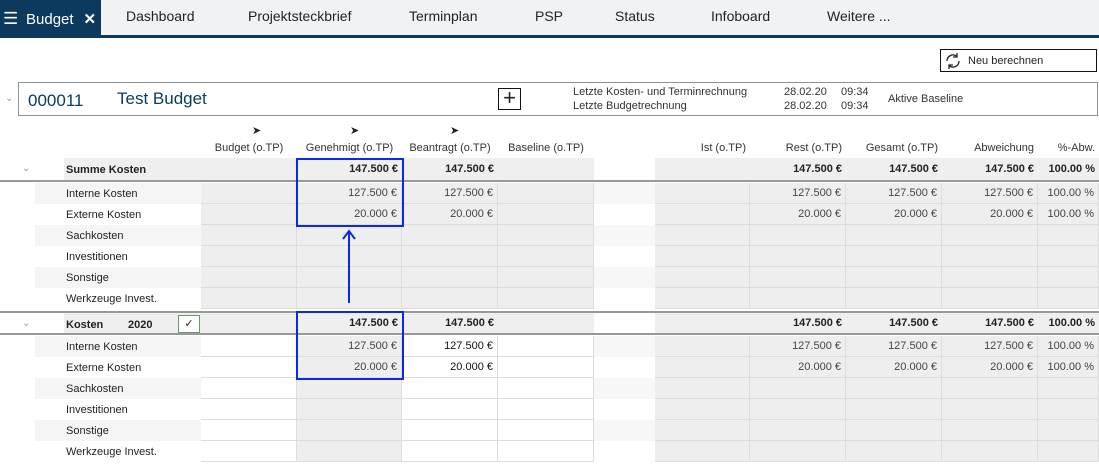  What do you see at coordinates (741, 16) in the screenshot?
I see `tab-infoboard: Infoboard` at bounding box center [741, 16].